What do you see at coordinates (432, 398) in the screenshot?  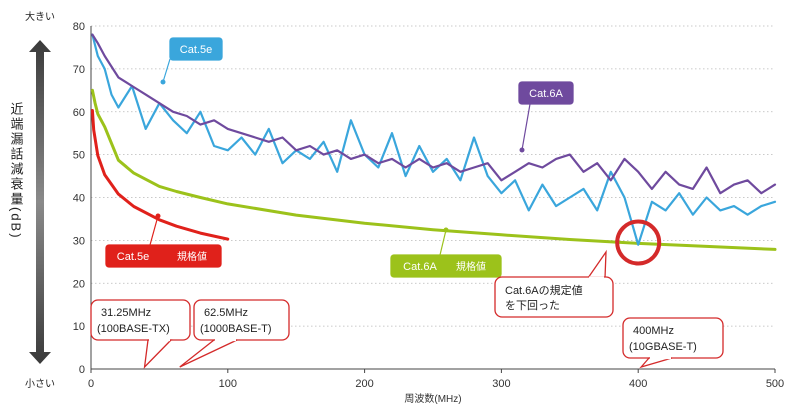 I see `x-axis-title: 周波数(MHz)` at bounding box center [432, 398].